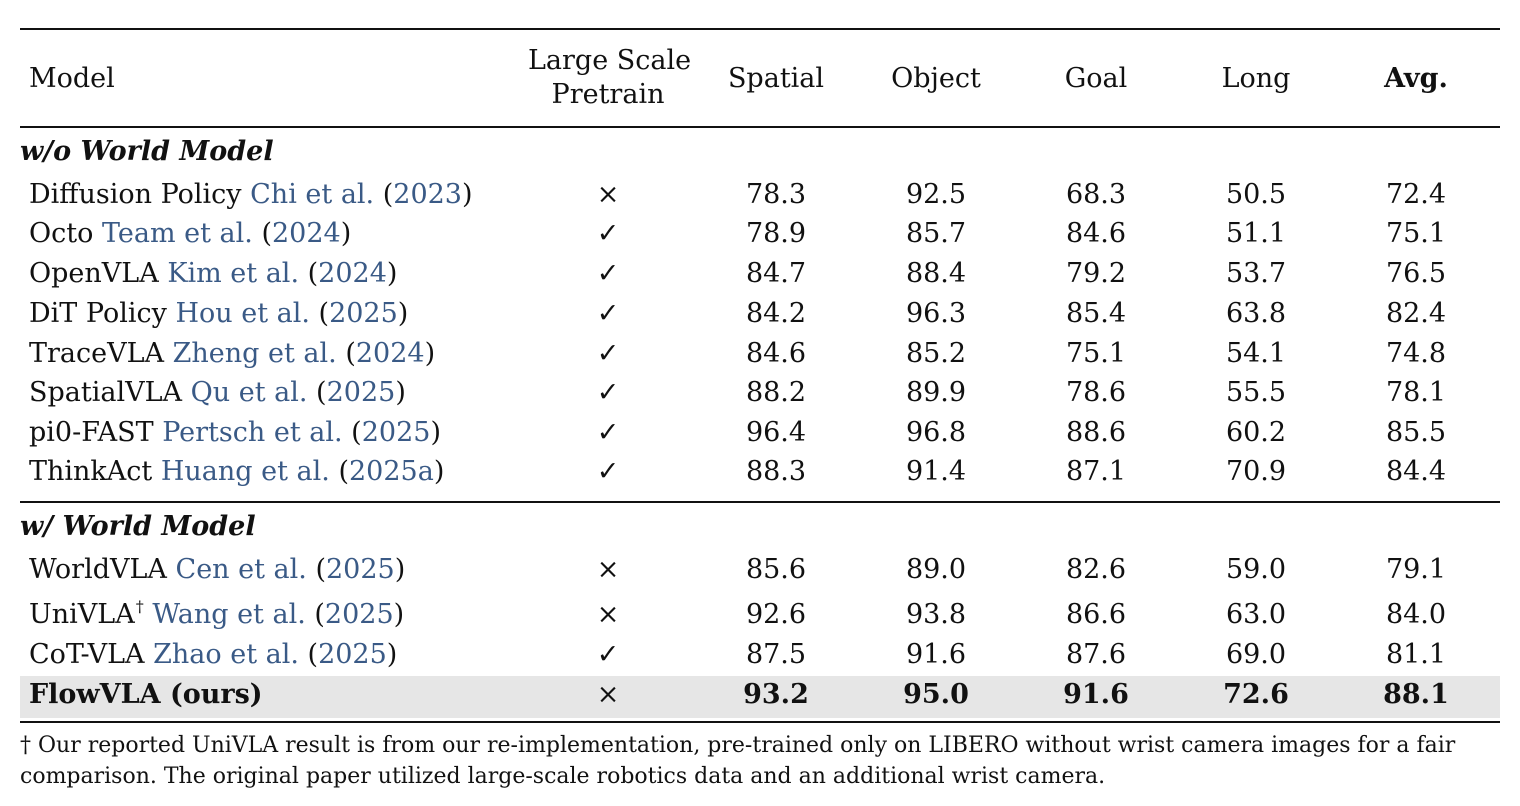 The image size is (1520, 806). I want to click on object-score: 89.9, so click(936, 392).